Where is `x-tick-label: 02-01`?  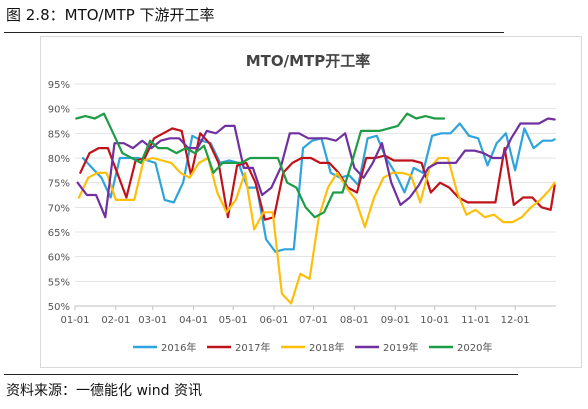 x-tick-label: 02-01 is located at coordinates (115, 320).